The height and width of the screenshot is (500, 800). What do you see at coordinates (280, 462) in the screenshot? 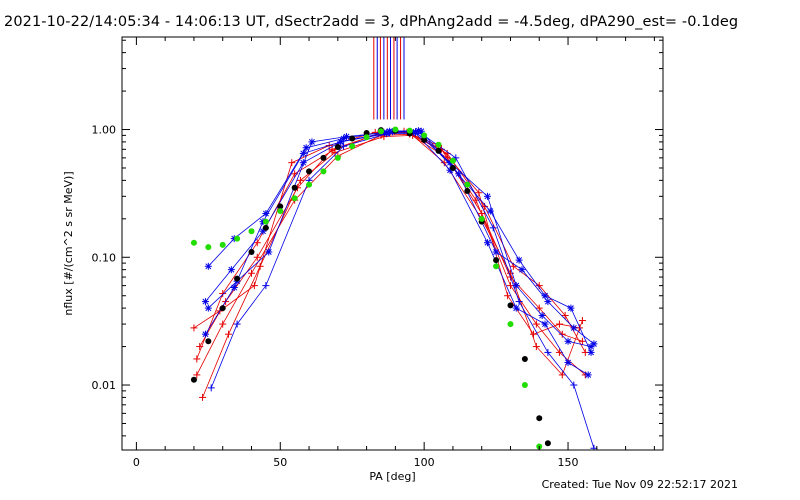
I see `x-tick-label: 50` at bounding box center [280, 462].